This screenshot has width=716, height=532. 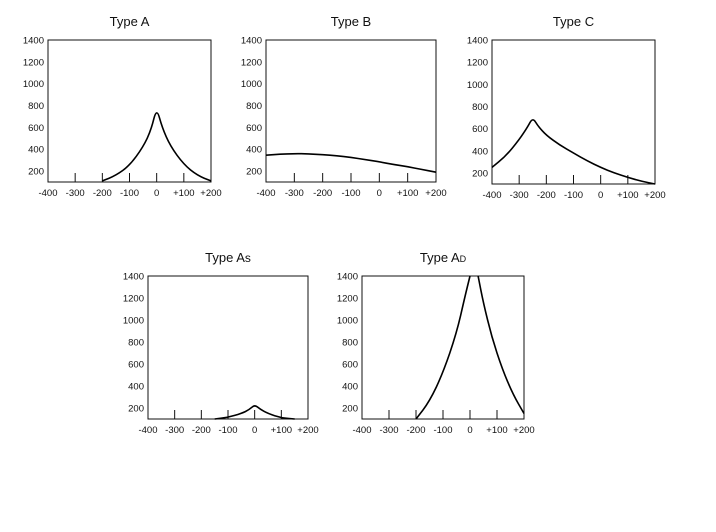 I want to click on chart-title: Type A, so click(x=130, y=21).